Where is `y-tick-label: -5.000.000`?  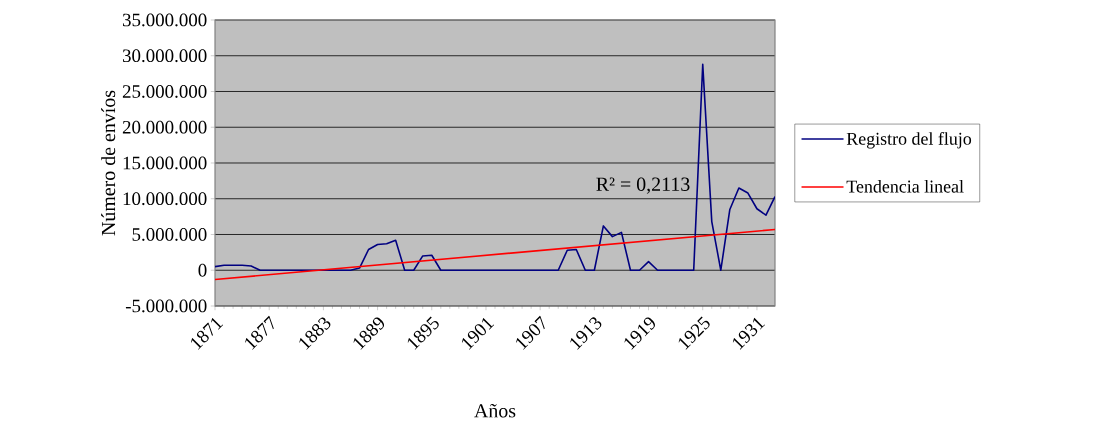
y-tick-label: -5.000.000 is located at coordinates (166, 306).